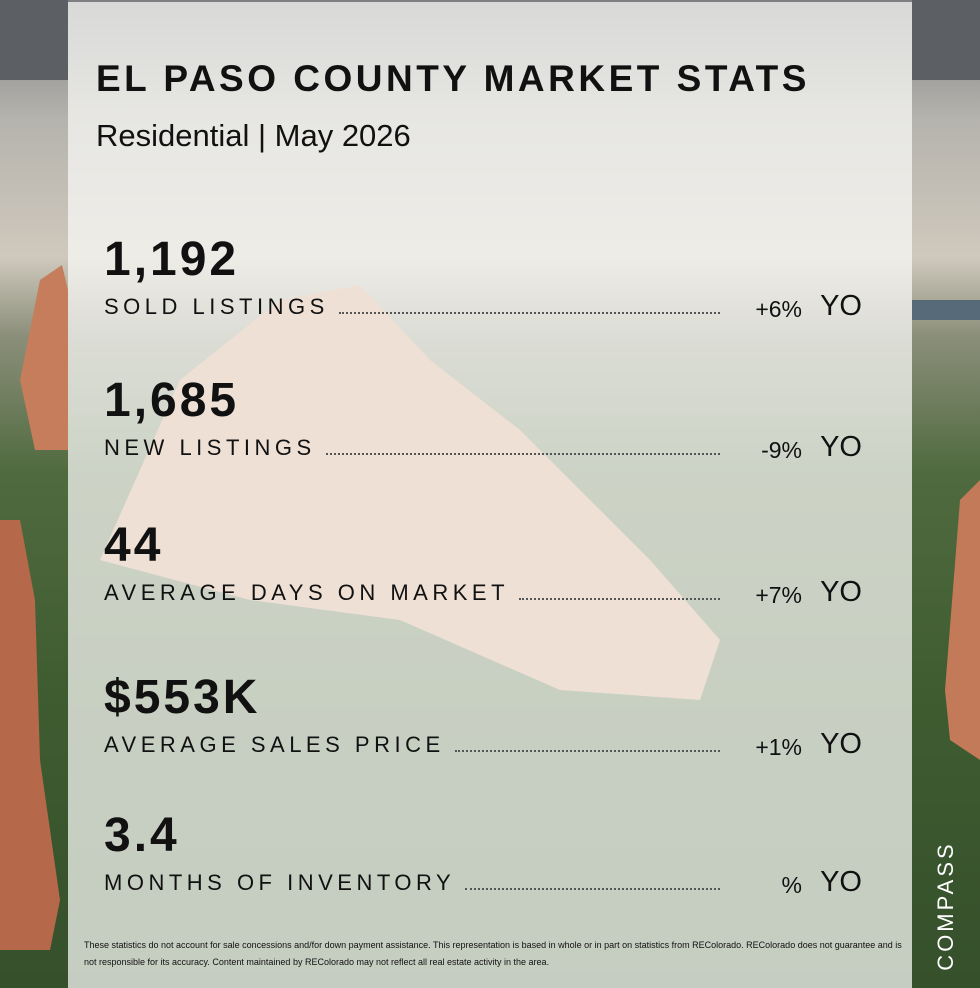 Image resolution: width=980 pixels, height=988 pixels. Describe the element at coordinates (216, 306) in the screenshot. I see `stat-label: SOLD LISTINGS` at that location.